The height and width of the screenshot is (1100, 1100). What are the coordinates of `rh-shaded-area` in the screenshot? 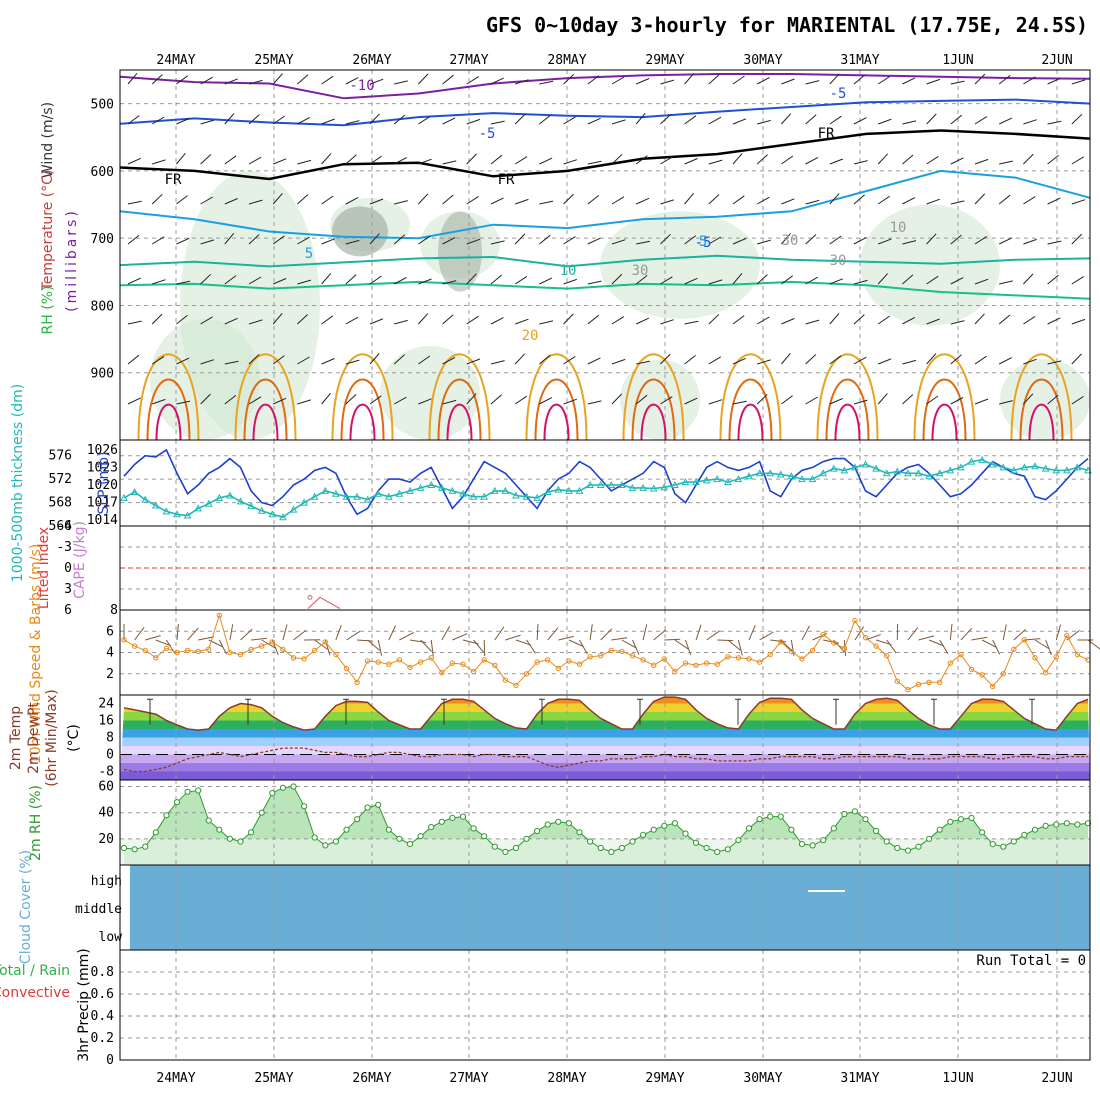 It's located at (430, 392).